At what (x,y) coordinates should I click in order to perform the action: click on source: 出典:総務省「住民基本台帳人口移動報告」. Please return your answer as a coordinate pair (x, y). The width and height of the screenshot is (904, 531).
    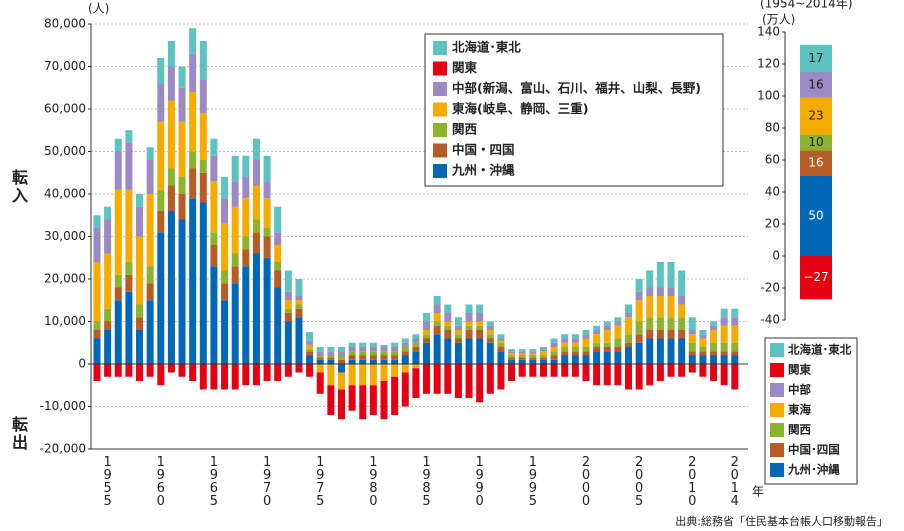
    Looking at the image, I should click on (781, 521).